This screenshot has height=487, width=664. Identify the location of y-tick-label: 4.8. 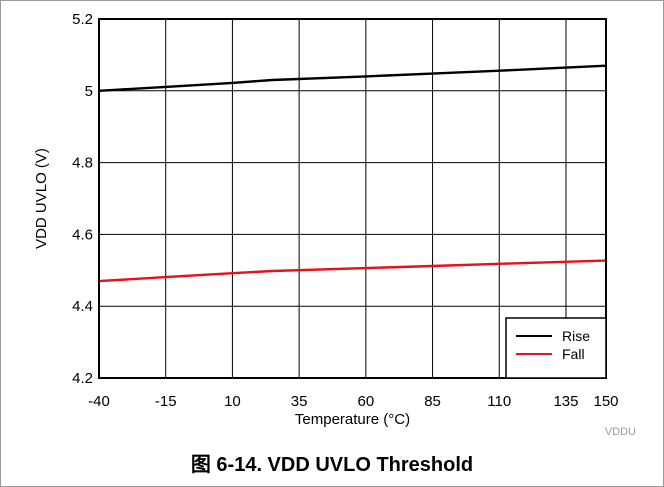
(82, 163).